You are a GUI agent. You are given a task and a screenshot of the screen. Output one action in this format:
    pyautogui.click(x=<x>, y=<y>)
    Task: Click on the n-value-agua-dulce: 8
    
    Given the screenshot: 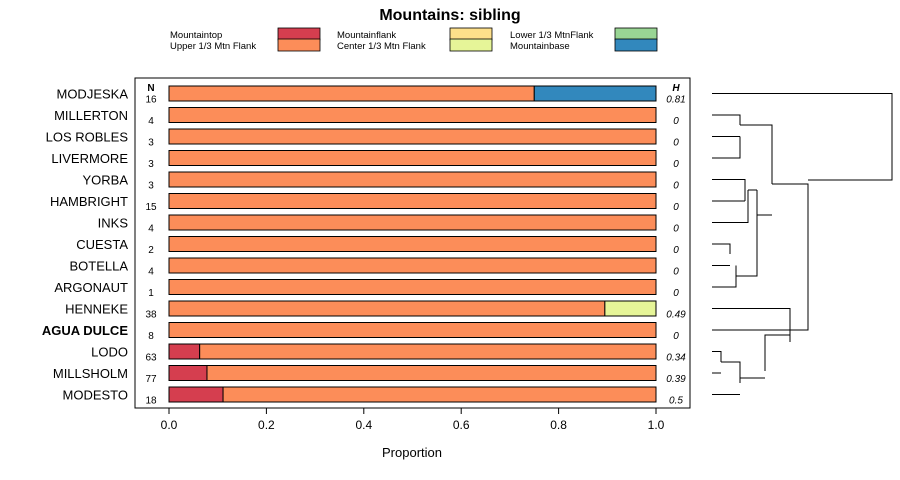 What is the action you would take?
    pyautogui.click(x=151, y=336)
    